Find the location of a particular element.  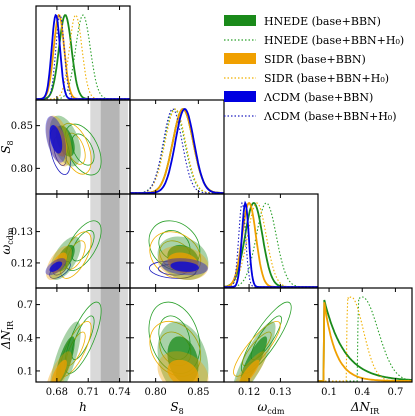

marginal-DeltaN_IR is located at coordinates (365, 339).